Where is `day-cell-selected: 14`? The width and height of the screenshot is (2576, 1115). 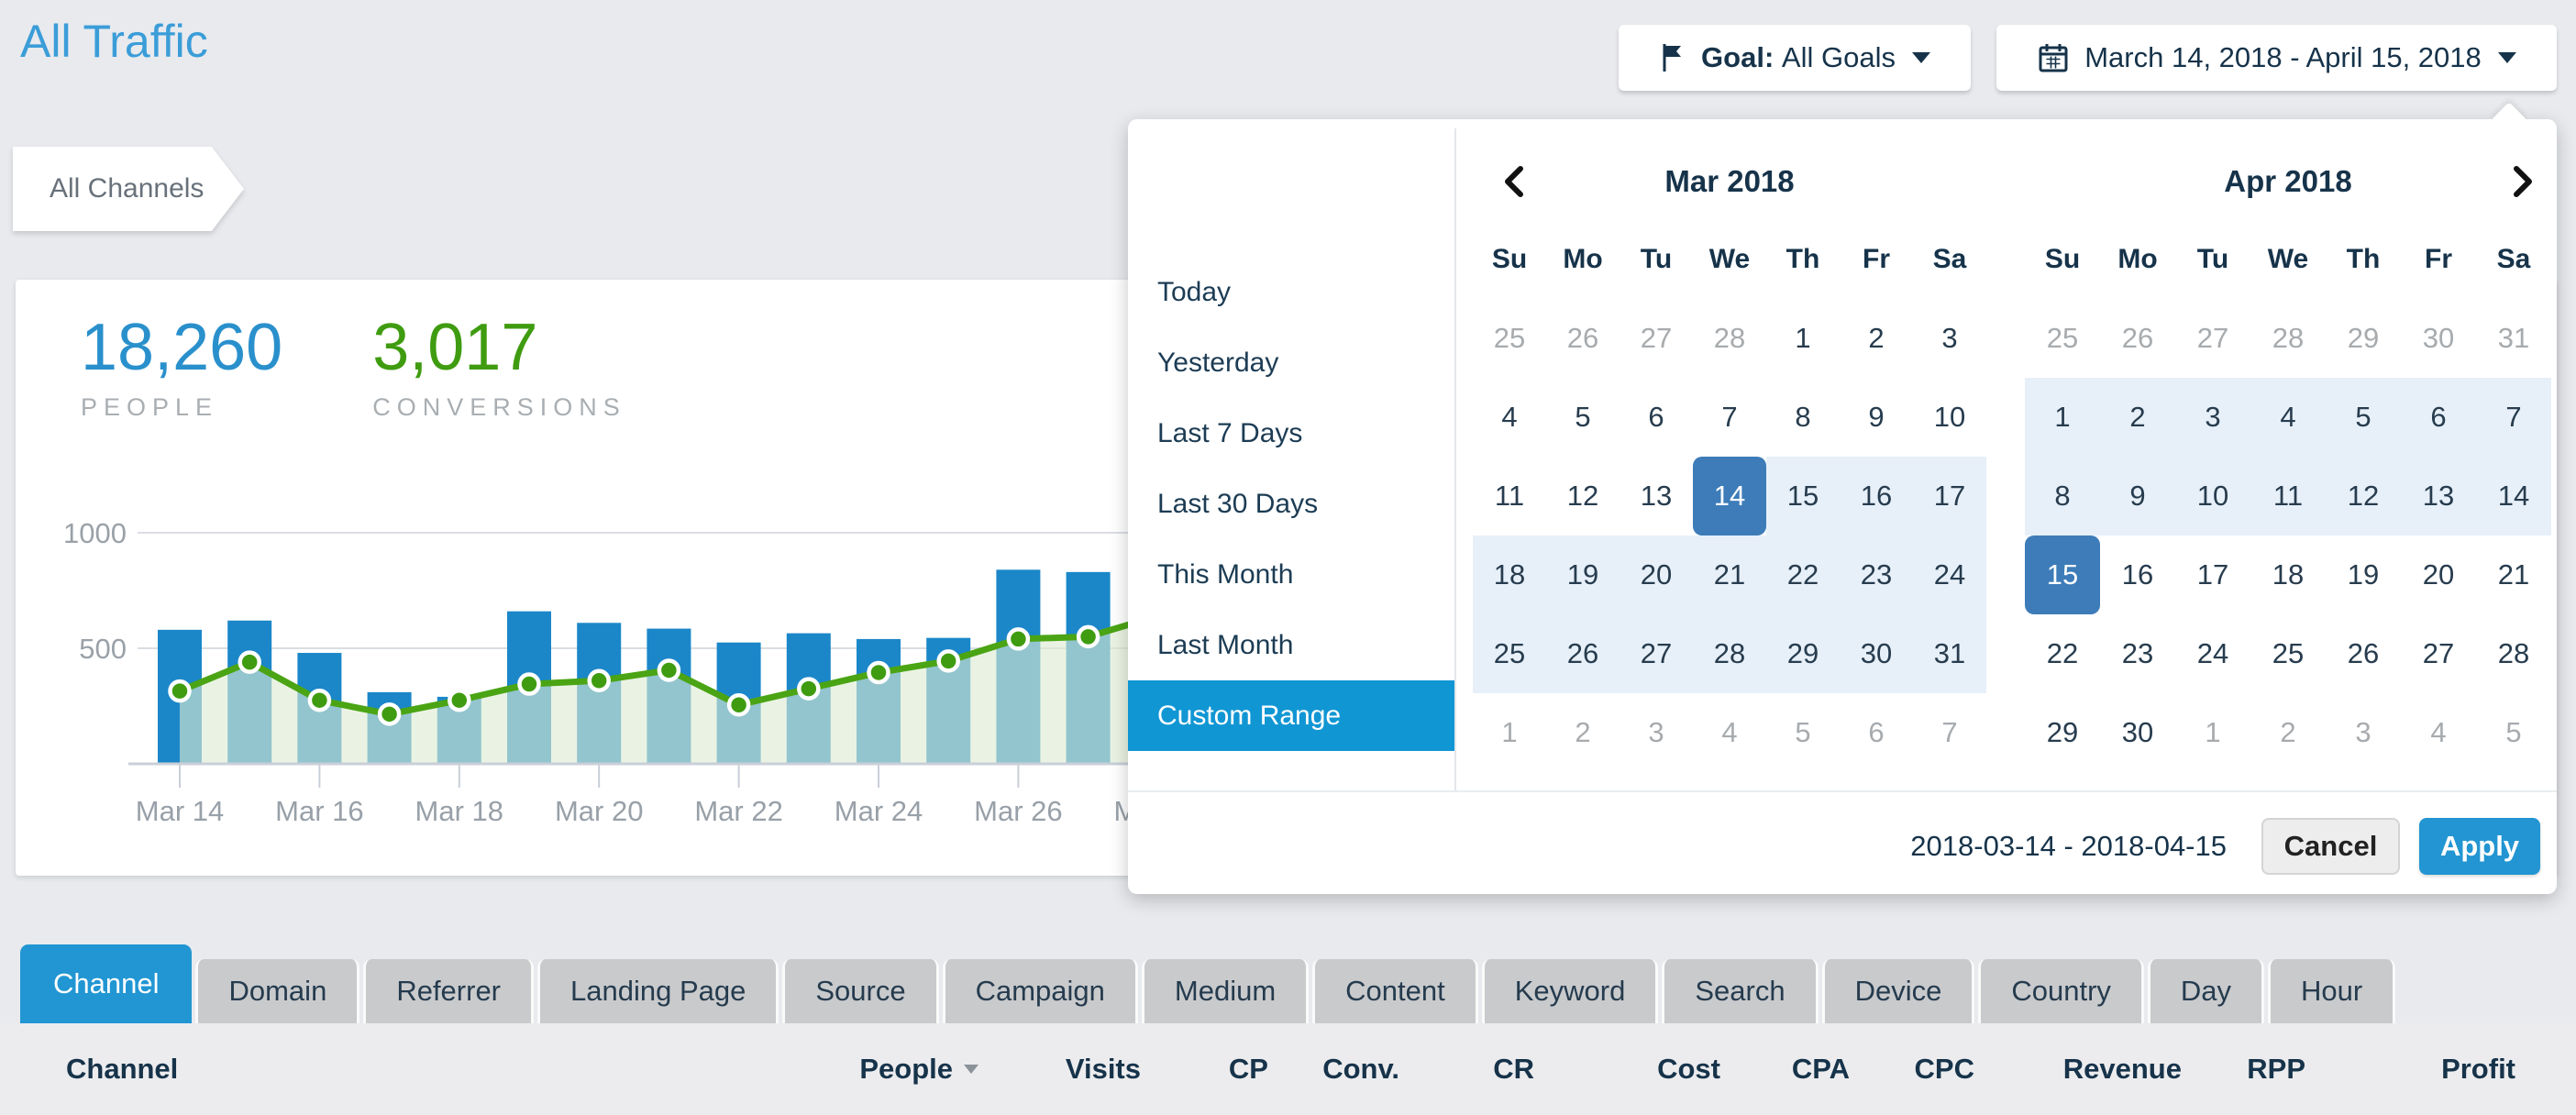
day-cell-selected: 14 is located at coordinates (1729, 496).